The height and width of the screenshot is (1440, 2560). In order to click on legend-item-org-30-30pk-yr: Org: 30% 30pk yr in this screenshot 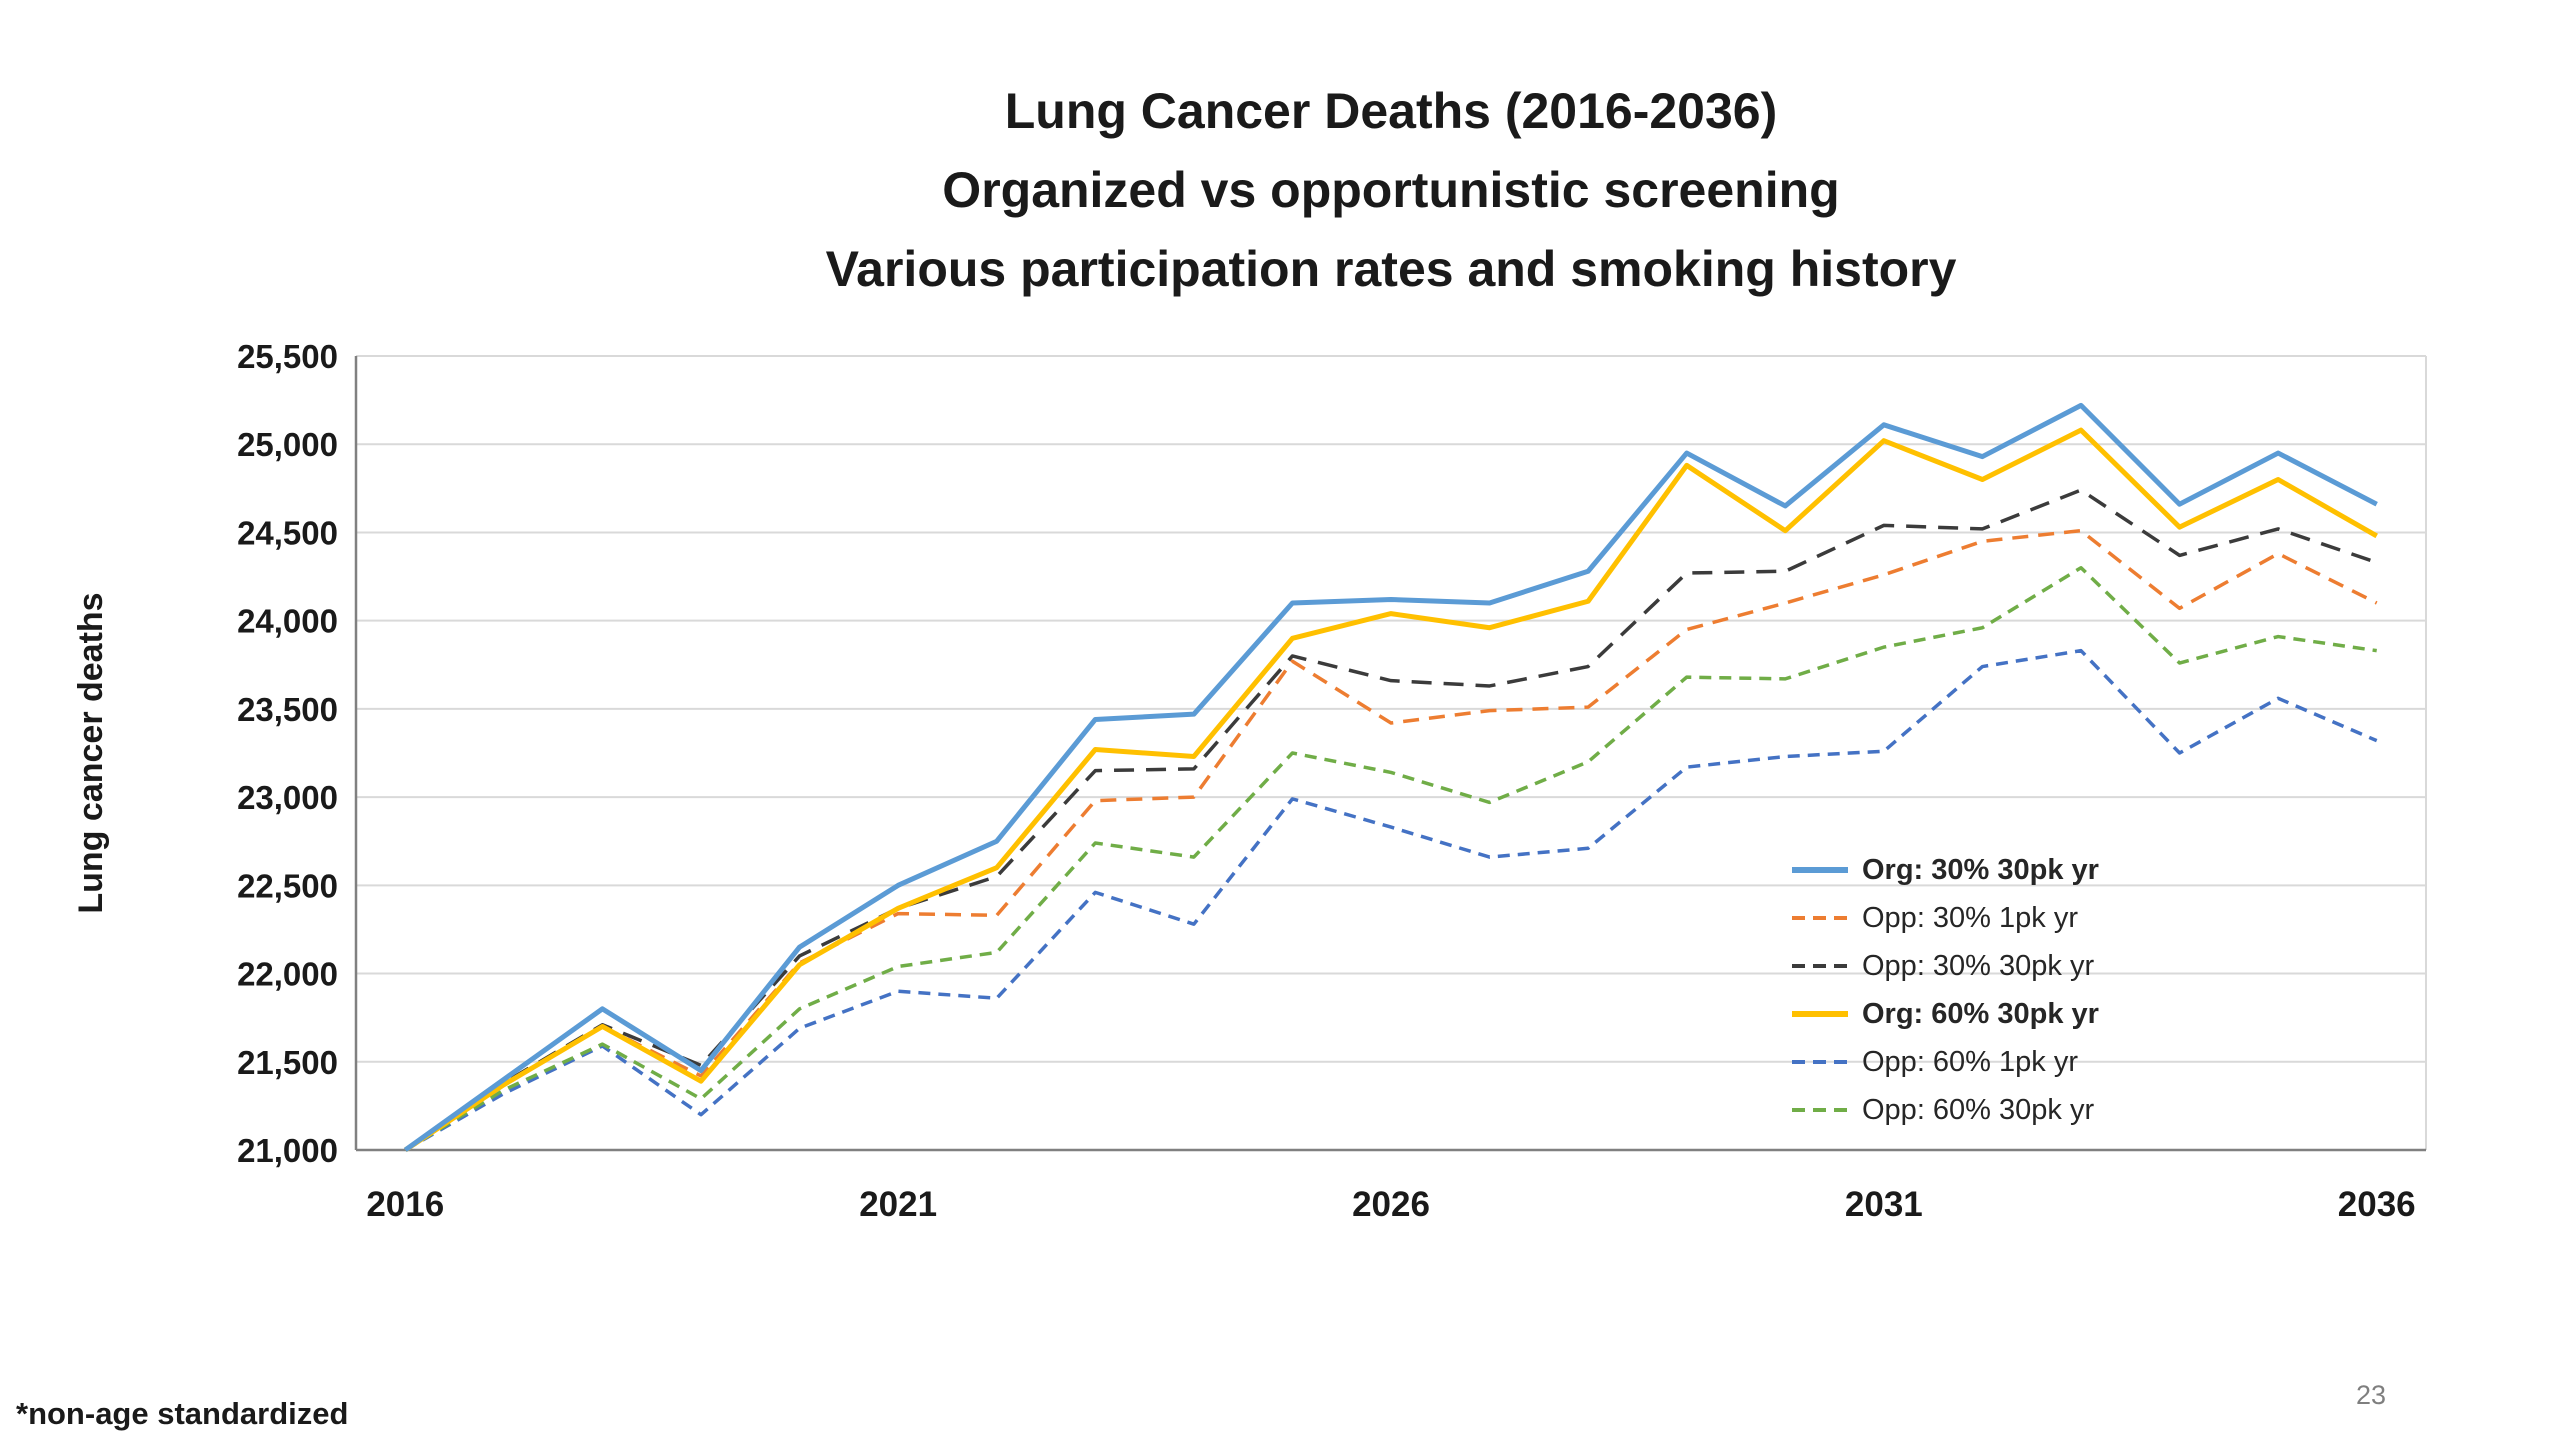, I will do `click(1944, 870)`.